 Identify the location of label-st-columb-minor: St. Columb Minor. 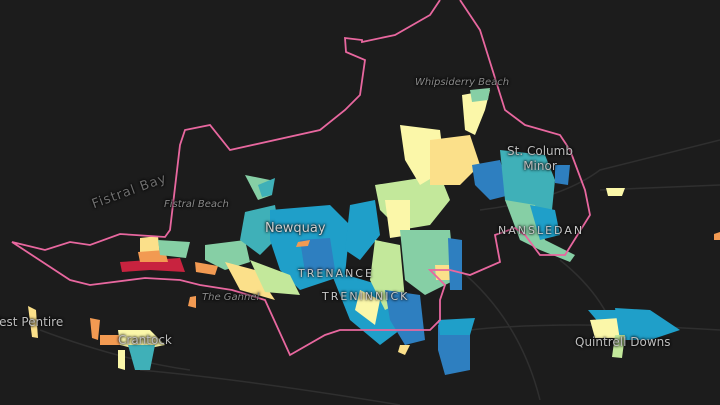
(540, 158).